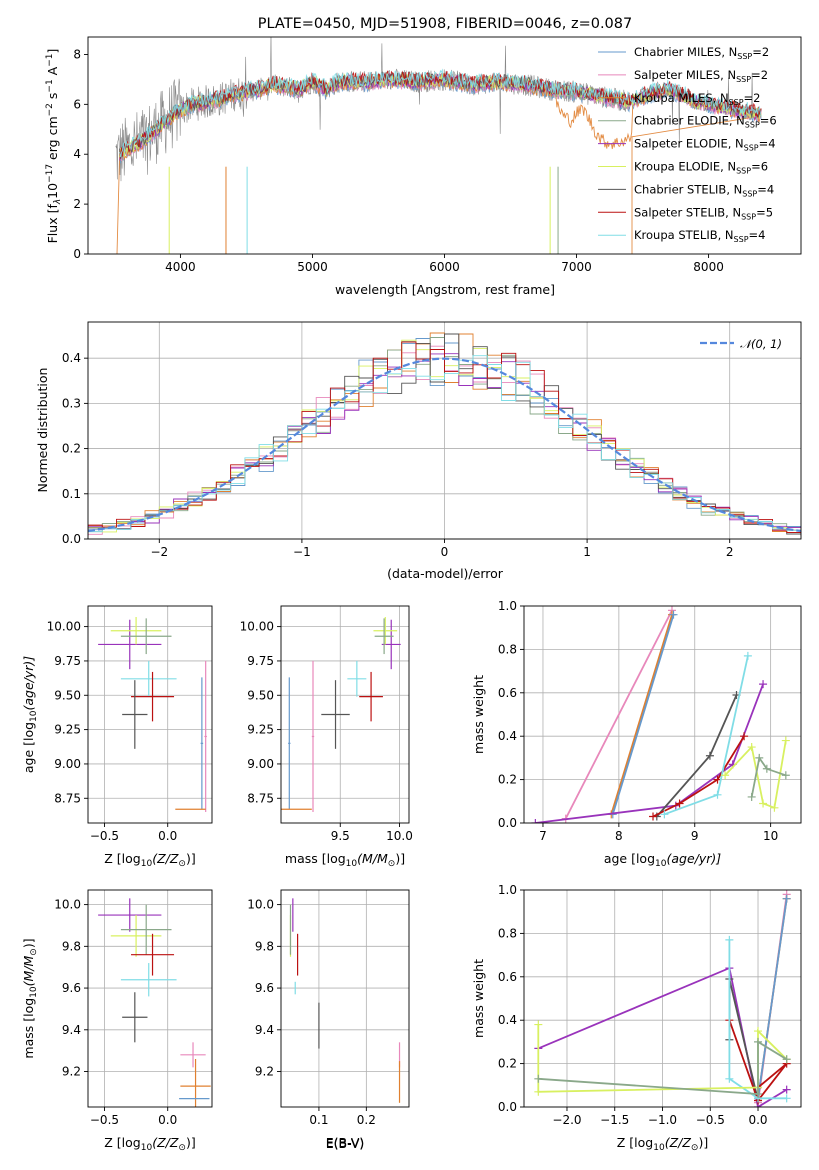 The image size is (819, 1170). I want to click on y-tick-label: 9.6, so click(264, 988).